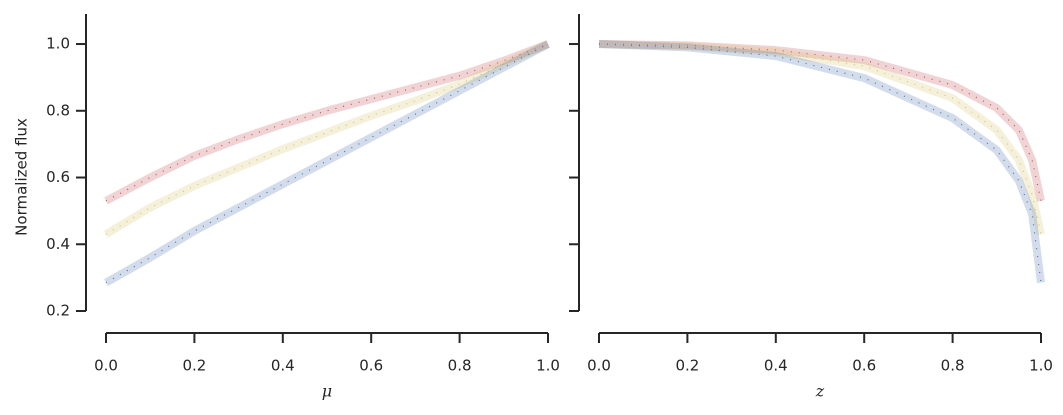 The height and width of the screenshot is (415, 1063). Describe the element at coordinates (327, 391) in the screenshot. I see `x-axis-label: μ` at that location.